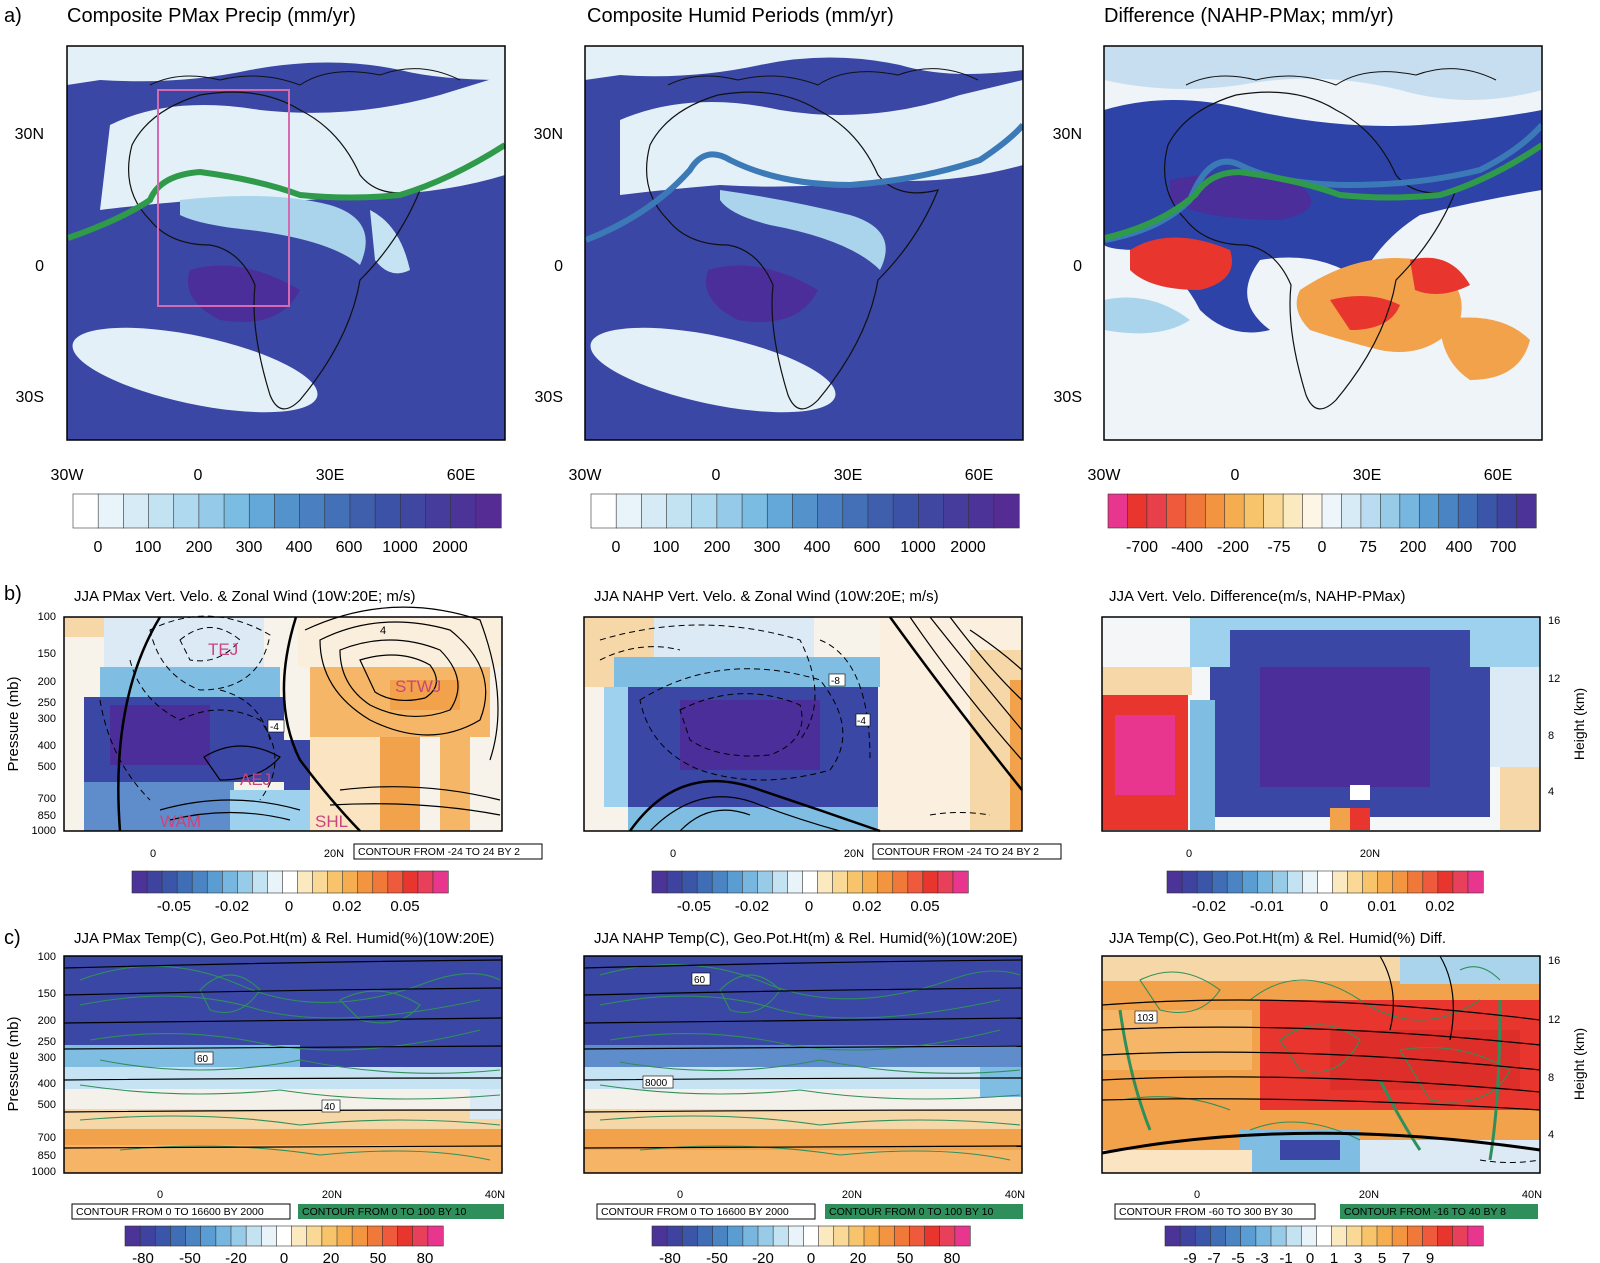 This screenshot has width=1600, height=1263. Describe the element at coordinates (905, 1256) in the screenshot. I see `colorbar-label: 50` at that location.